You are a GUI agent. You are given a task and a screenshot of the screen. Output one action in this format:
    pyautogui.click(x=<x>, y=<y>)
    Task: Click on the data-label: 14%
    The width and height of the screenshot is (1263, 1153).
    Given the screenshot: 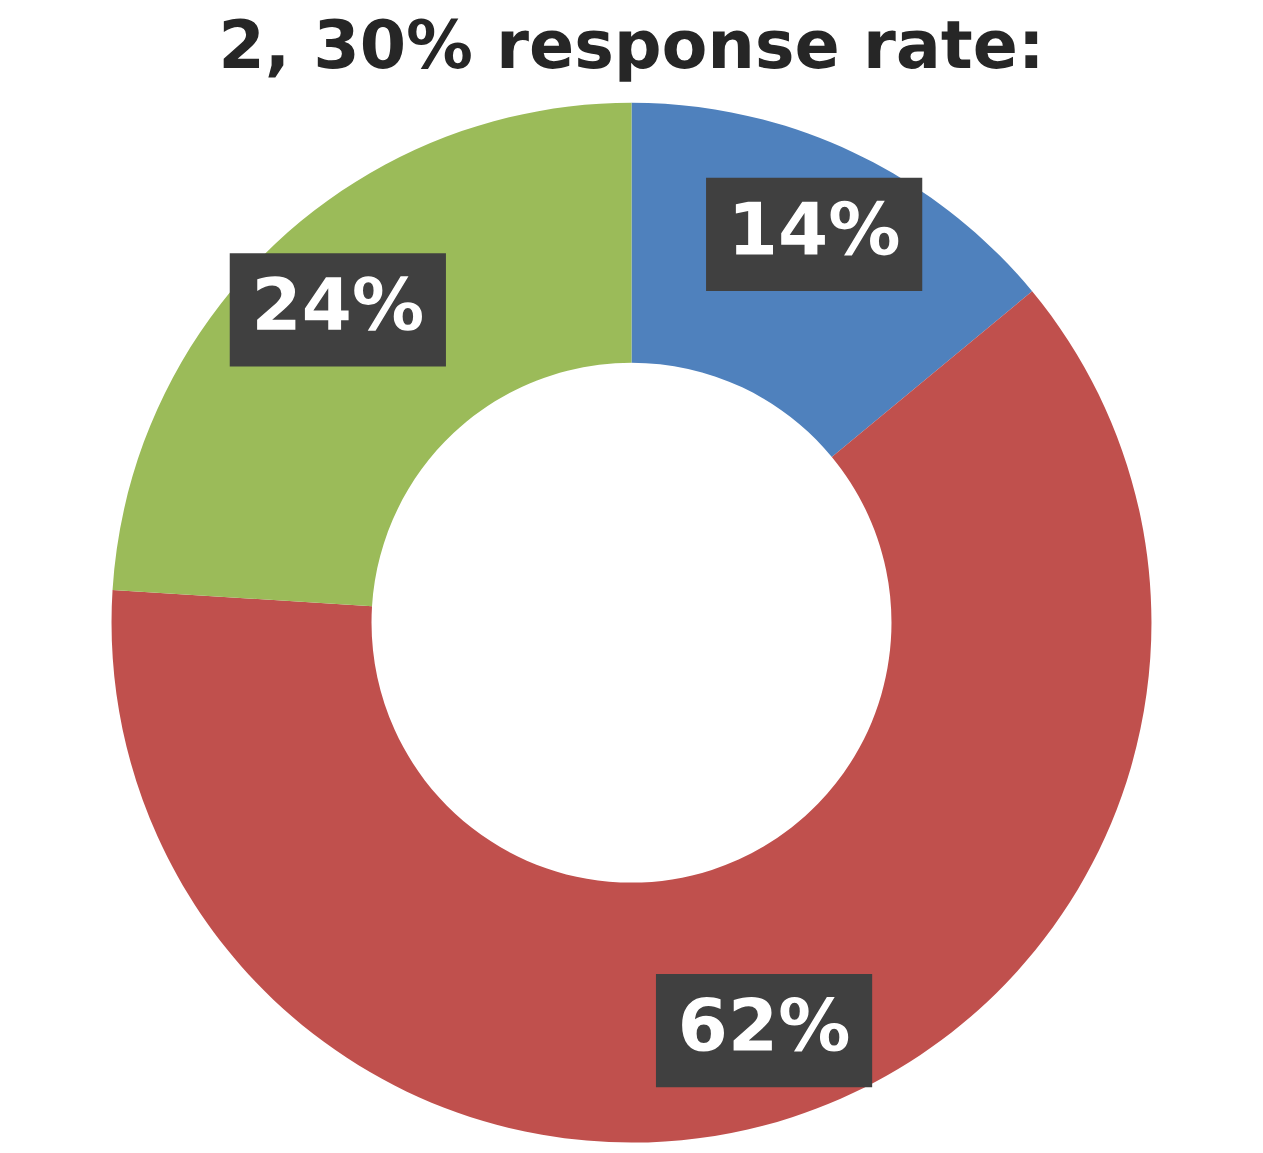 What is the action you would take?
    pyautogui.click(x=817, y=228)
    